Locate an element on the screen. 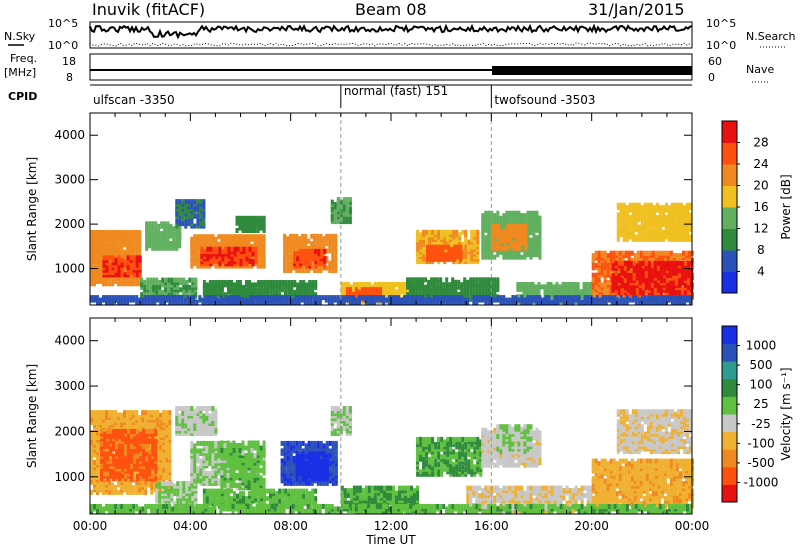 This screenshot has width=800, height=554. colorbar-tick-label: 12 is located at coordinates (760, 229).